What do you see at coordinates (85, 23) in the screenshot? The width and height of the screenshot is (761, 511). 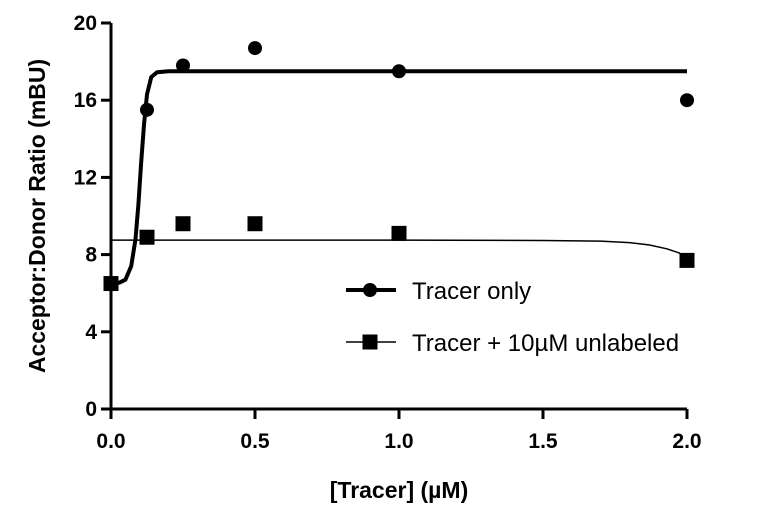 I see `y-tick-label: 20` at bounding box center [85, 23].